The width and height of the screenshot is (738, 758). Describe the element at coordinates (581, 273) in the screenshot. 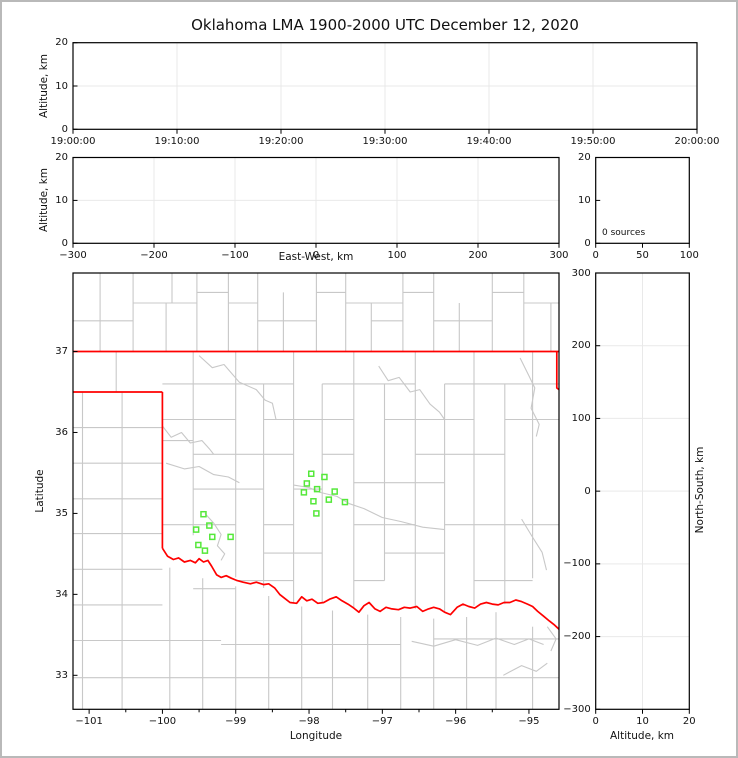

I see `ns_height-y-tick-label: 300` at that location.